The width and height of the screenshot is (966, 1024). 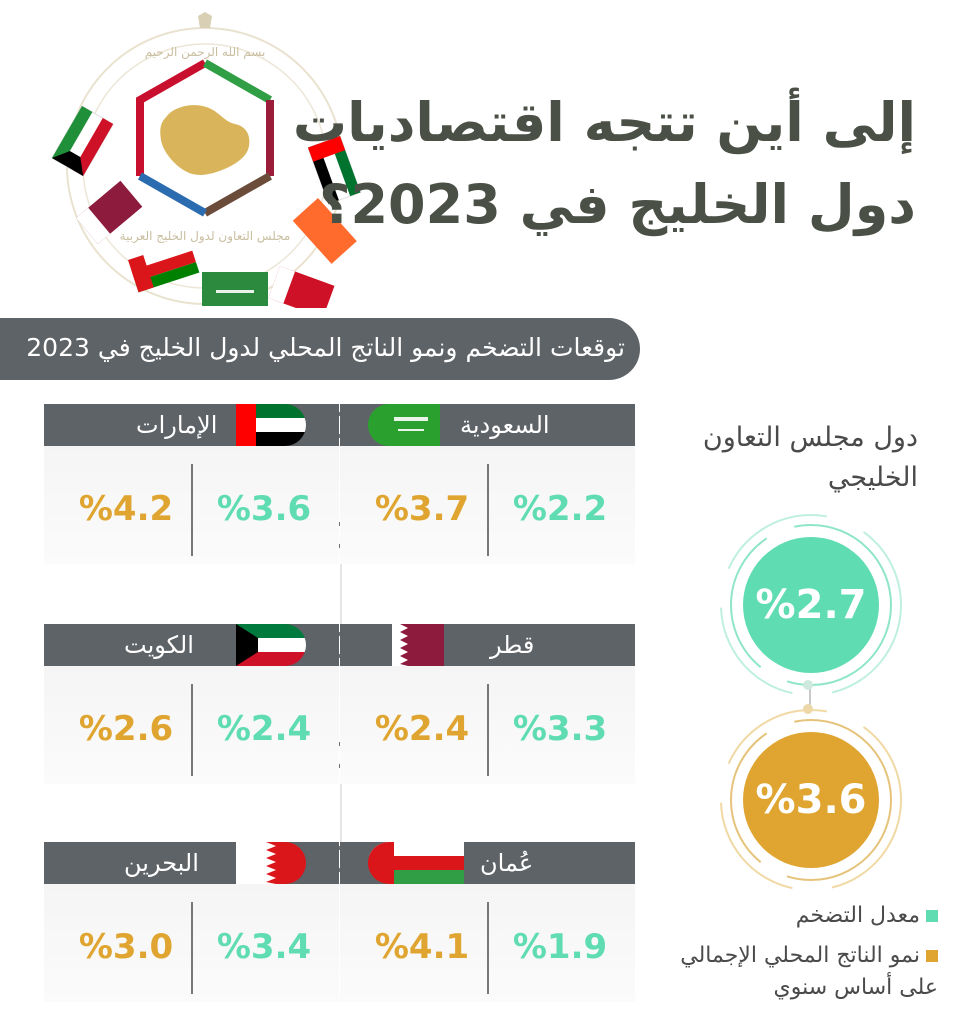 I want to click on country-card-oman: عُمان %1.9 %4.1, so click(x=487, y=922).